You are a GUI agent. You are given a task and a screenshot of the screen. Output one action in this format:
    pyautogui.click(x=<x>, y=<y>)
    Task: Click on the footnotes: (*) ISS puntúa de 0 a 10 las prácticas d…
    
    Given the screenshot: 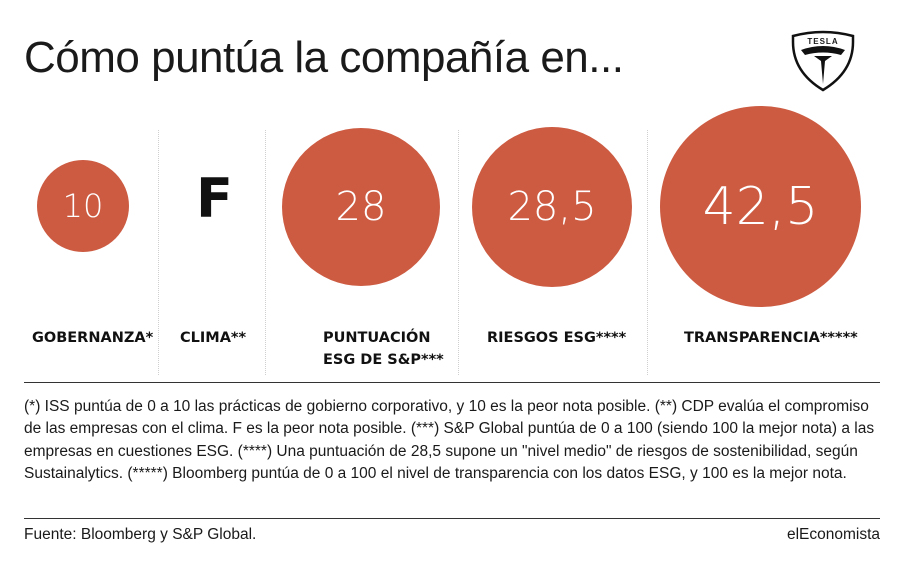 What is the action you would take?
    pyautogui.click(x=449, y=440)
    